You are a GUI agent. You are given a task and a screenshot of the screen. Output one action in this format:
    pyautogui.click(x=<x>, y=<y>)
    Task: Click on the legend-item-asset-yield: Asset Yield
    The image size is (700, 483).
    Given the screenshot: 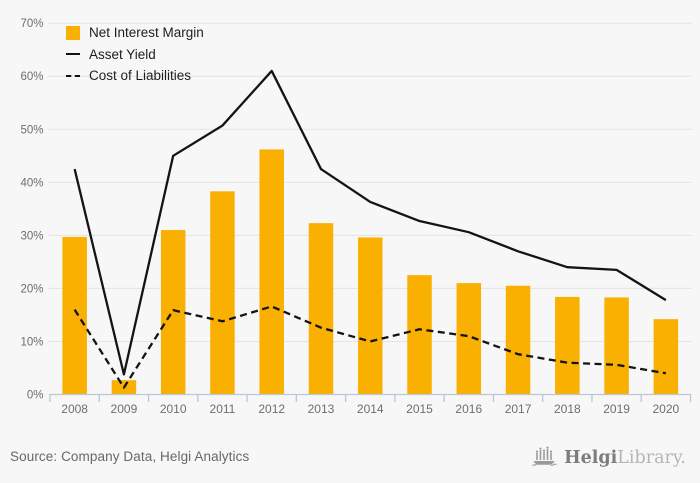 What is the action you would take?
    pyautogui.click(x=135, y=55)
    